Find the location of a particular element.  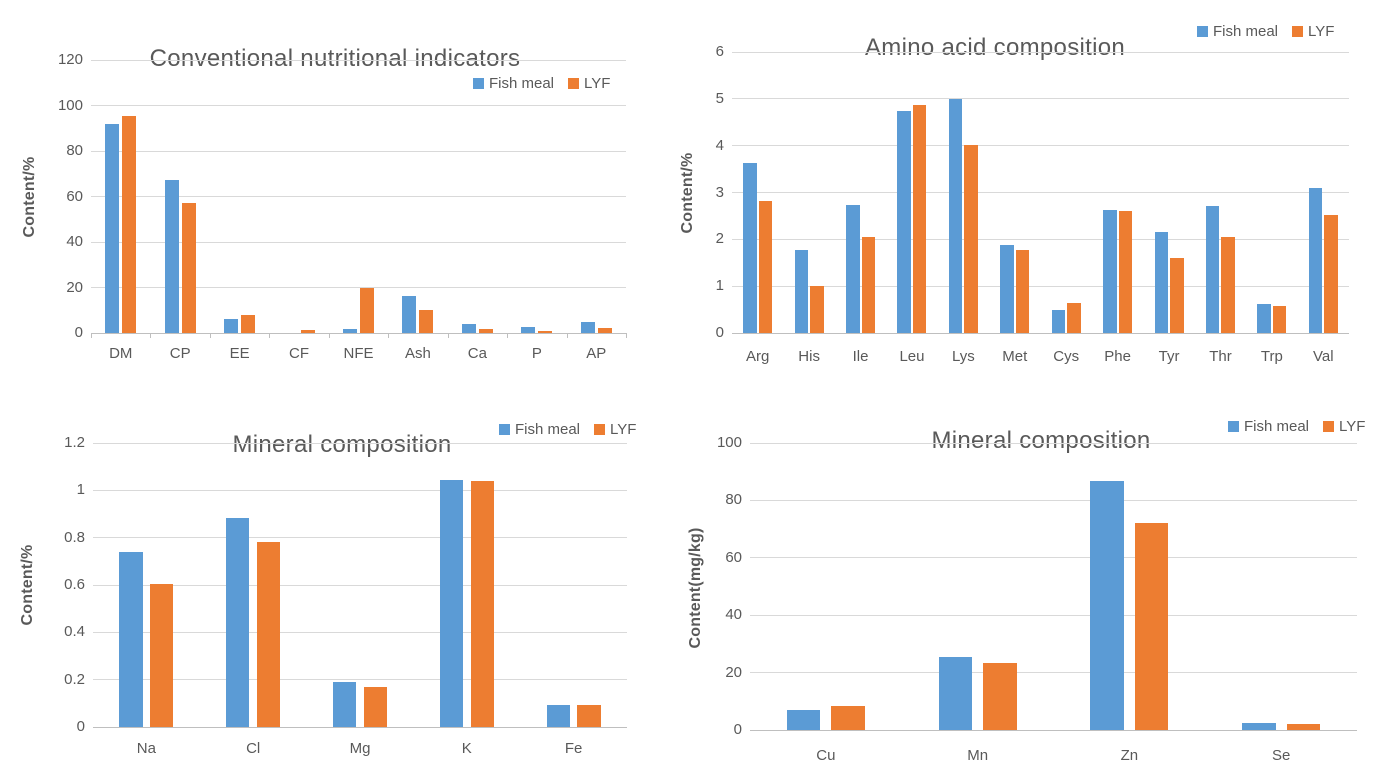

legend-swatch-lyf is located at coordinates (600, 429).